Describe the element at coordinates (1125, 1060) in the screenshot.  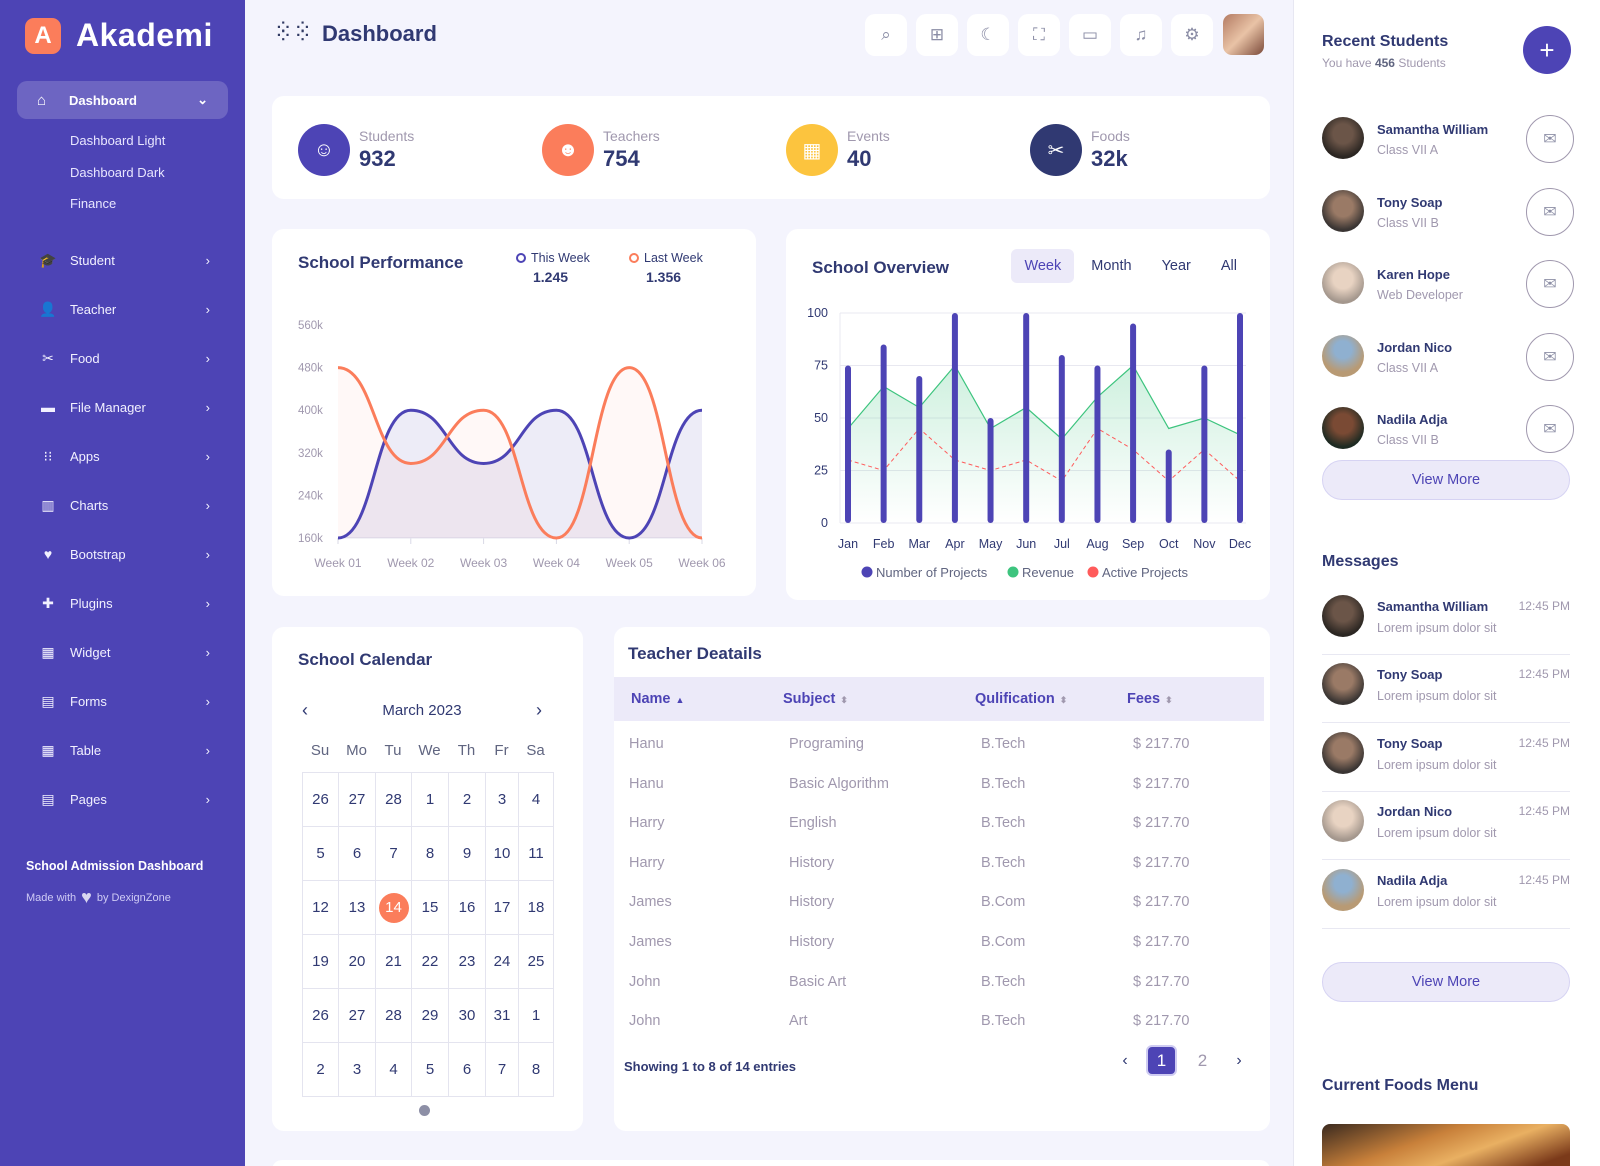
I see `prev-page-button: ‹` at that location.